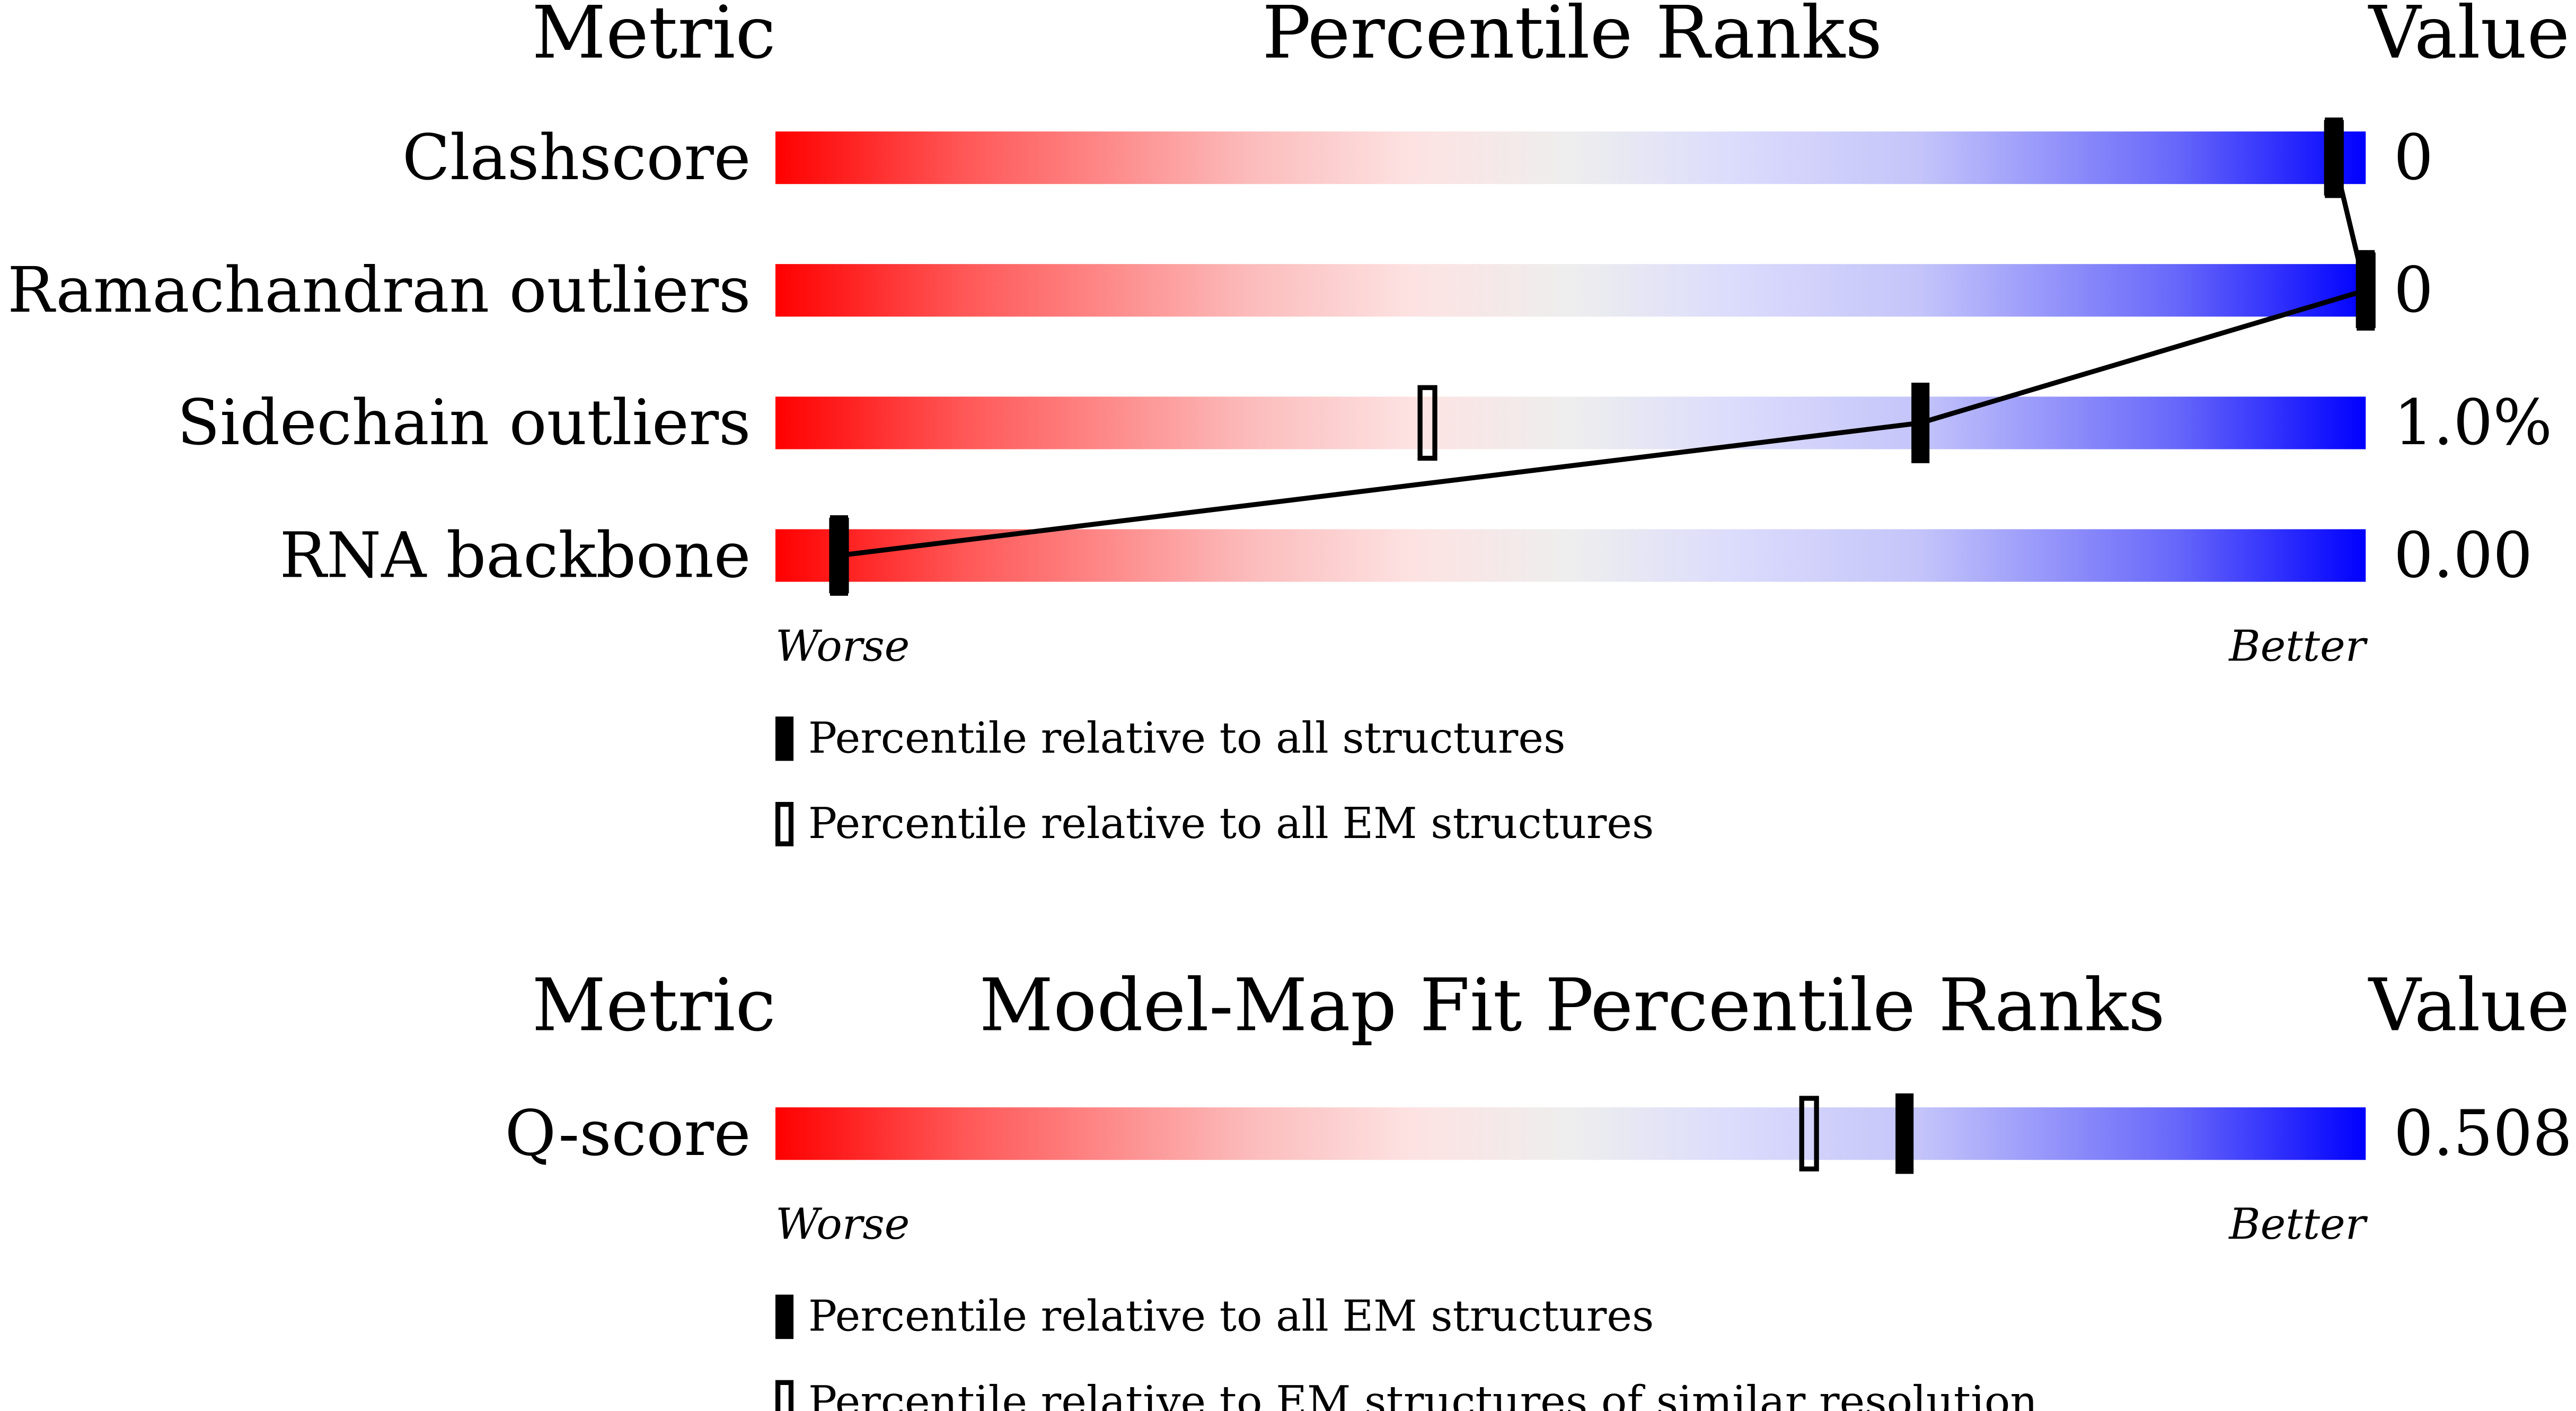  What do you see at coordinates (628, 1133) in the screenshot?
I see `metric-label: Q-score` at bounding box center [628, 1133].